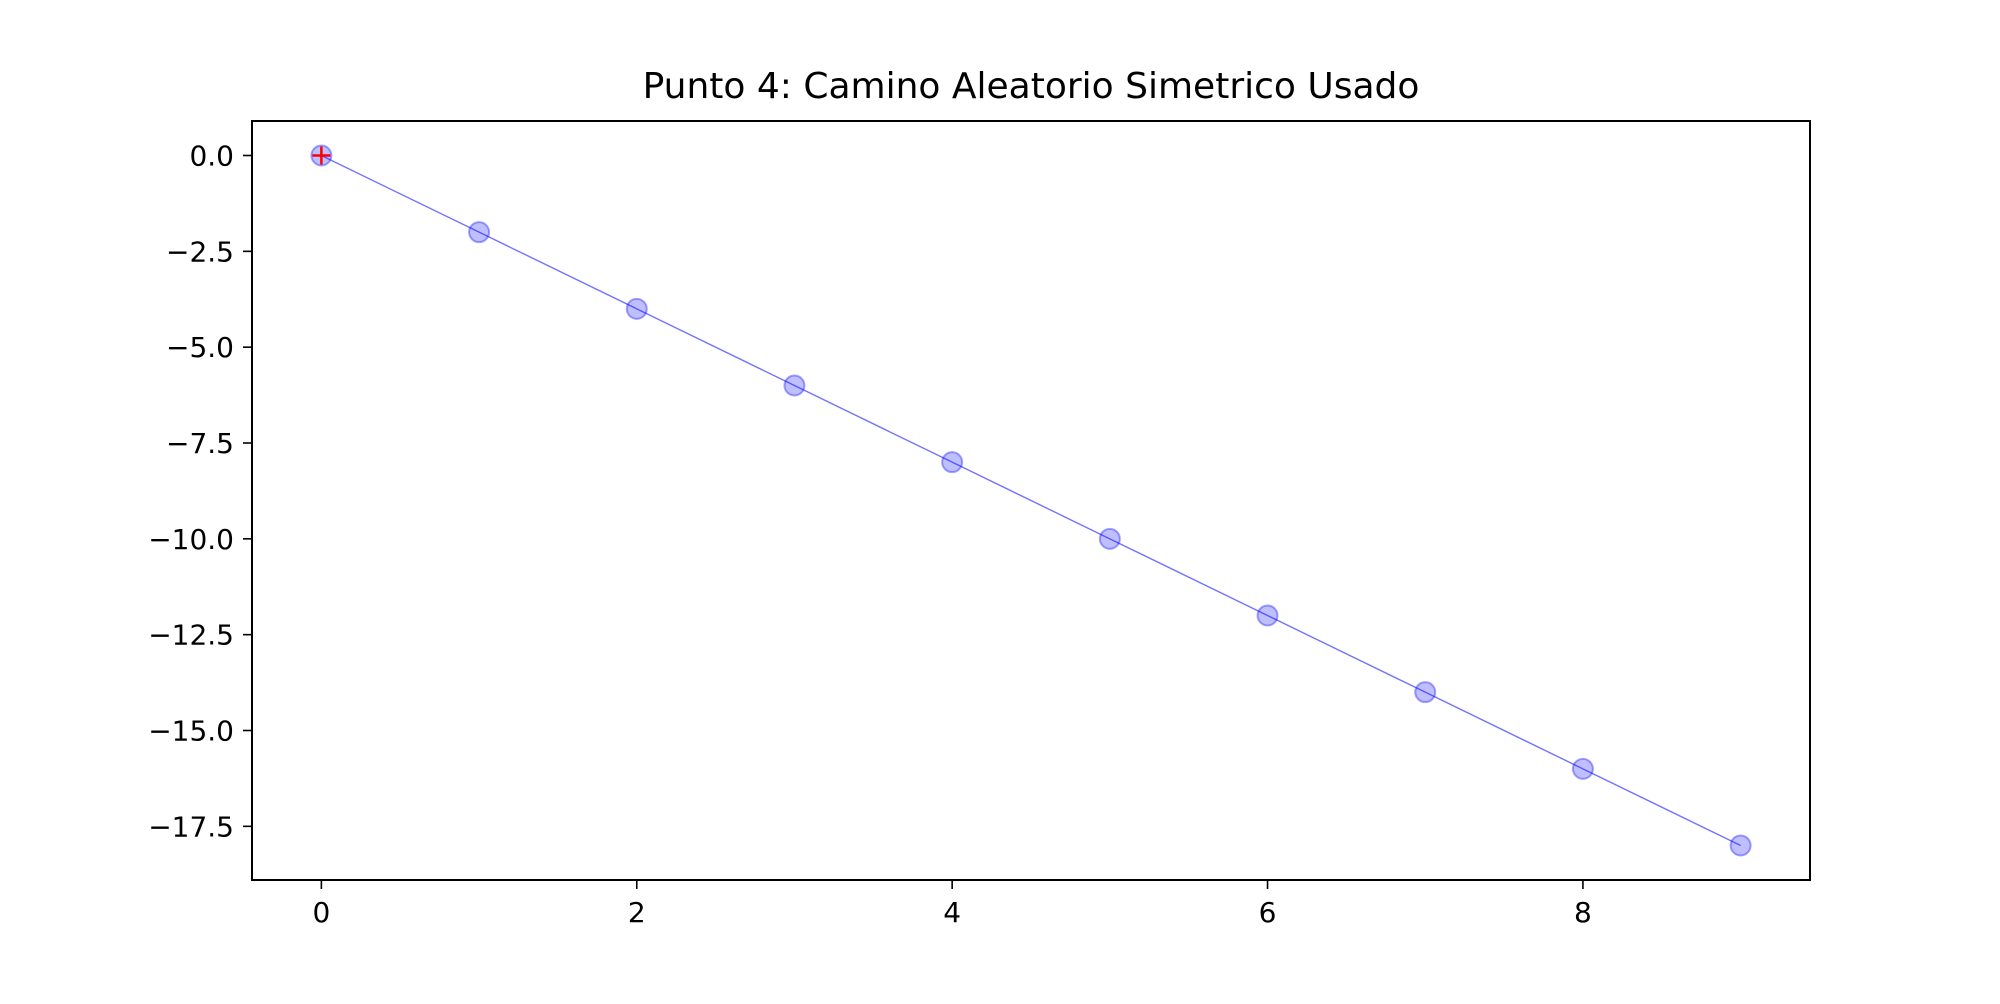 The height and width of the screenshot is (1004, 2000). I want to click on start-marker, so click(321, 155).